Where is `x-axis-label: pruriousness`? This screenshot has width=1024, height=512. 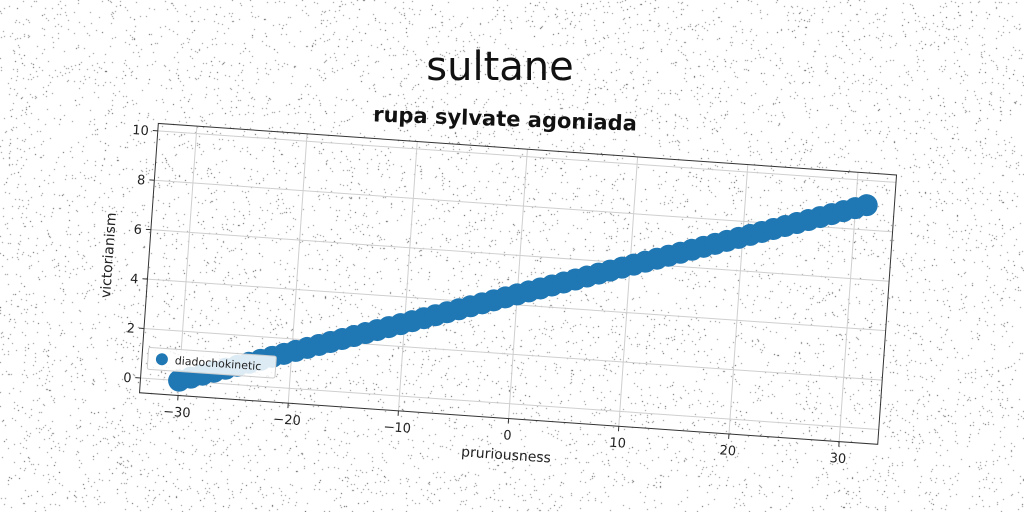
x-axis-label: pruriousness is located at coordinates (506, 455).